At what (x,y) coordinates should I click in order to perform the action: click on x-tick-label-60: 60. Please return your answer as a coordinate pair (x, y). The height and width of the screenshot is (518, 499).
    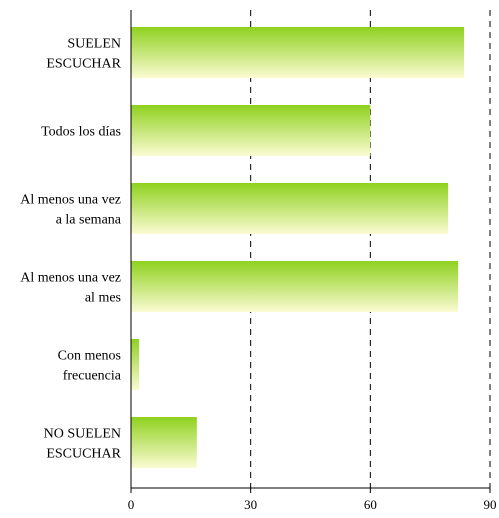
    Looking at the image, I should click on (370, 504).